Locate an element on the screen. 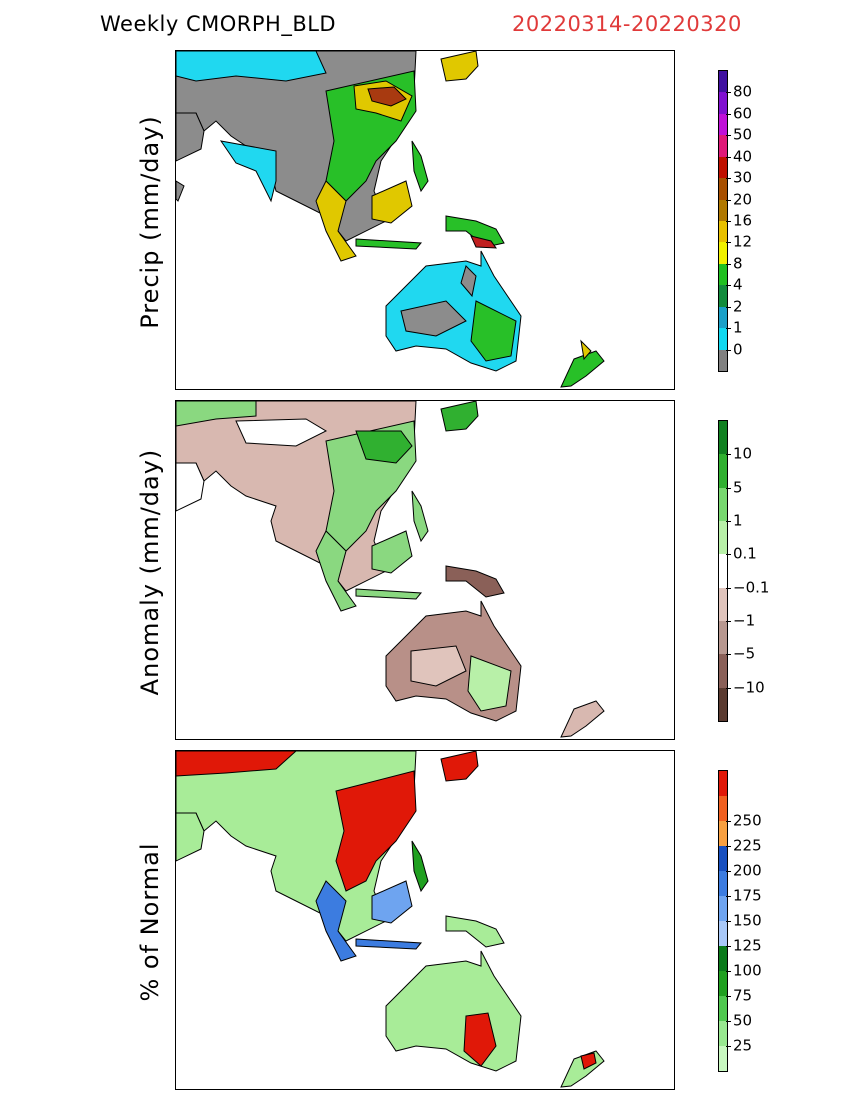 The image size is (850, 1100). colorbar-tick-label: 250 is located at coordinates (747, 820).